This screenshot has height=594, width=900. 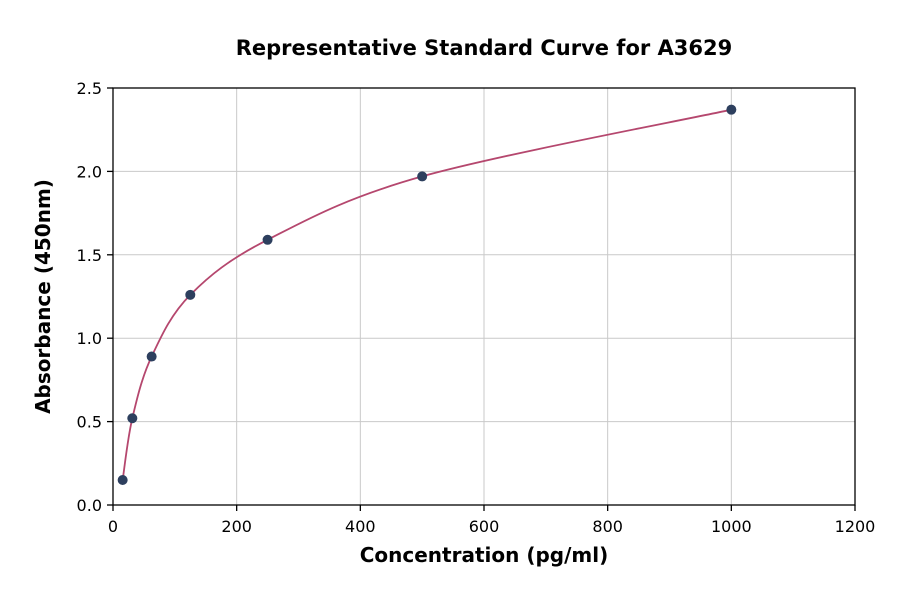 I want to click on y-tick-label: 2.5, so click(x=89, y=88).